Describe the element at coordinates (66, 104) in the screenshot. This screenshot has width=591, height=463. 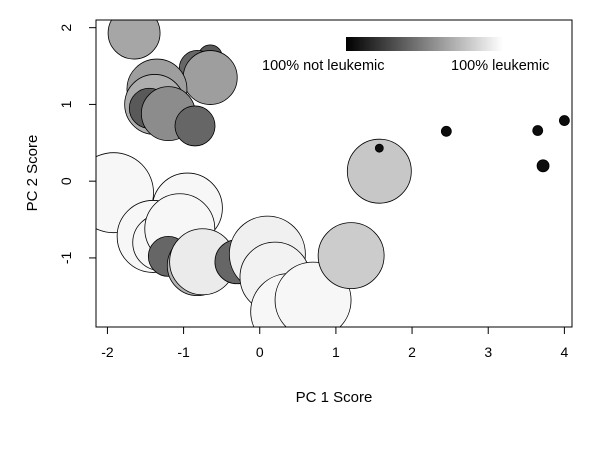
I see `y-tick-label: 1` at that location.